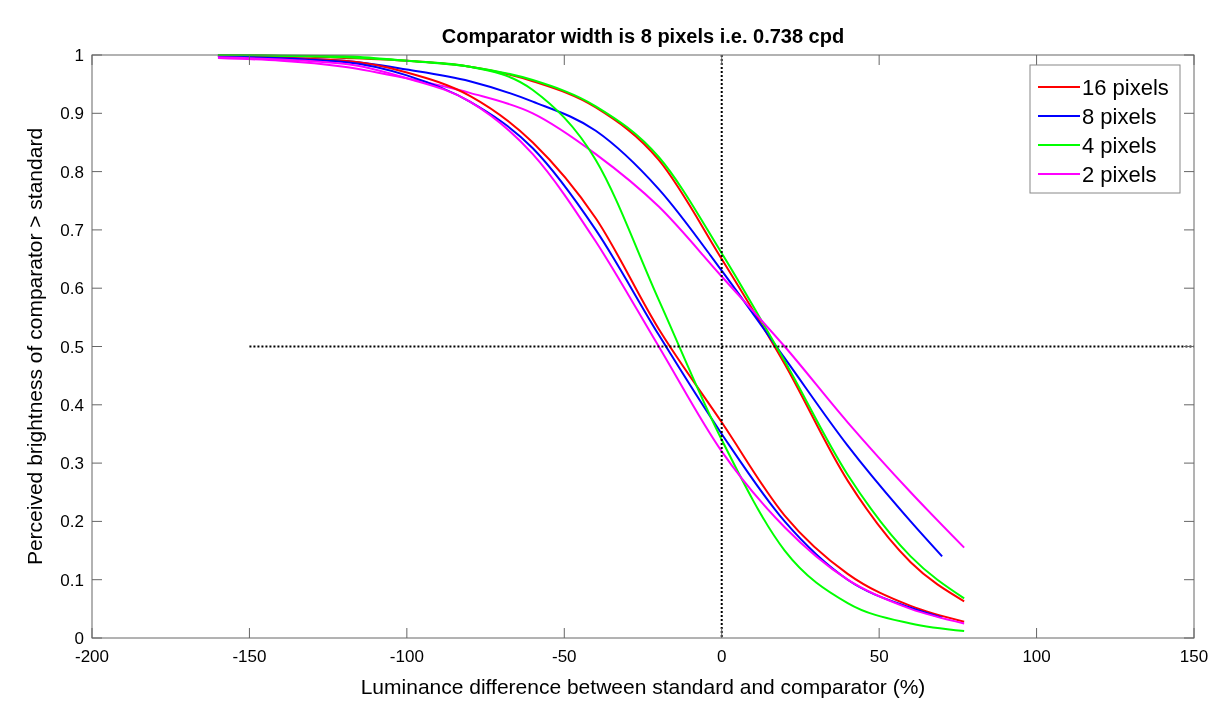 This screenshot has height=706, width=1209. Describe the element at coordinates (249, 656) in the screenshot. I see `x-tick-label: -150` at that location.